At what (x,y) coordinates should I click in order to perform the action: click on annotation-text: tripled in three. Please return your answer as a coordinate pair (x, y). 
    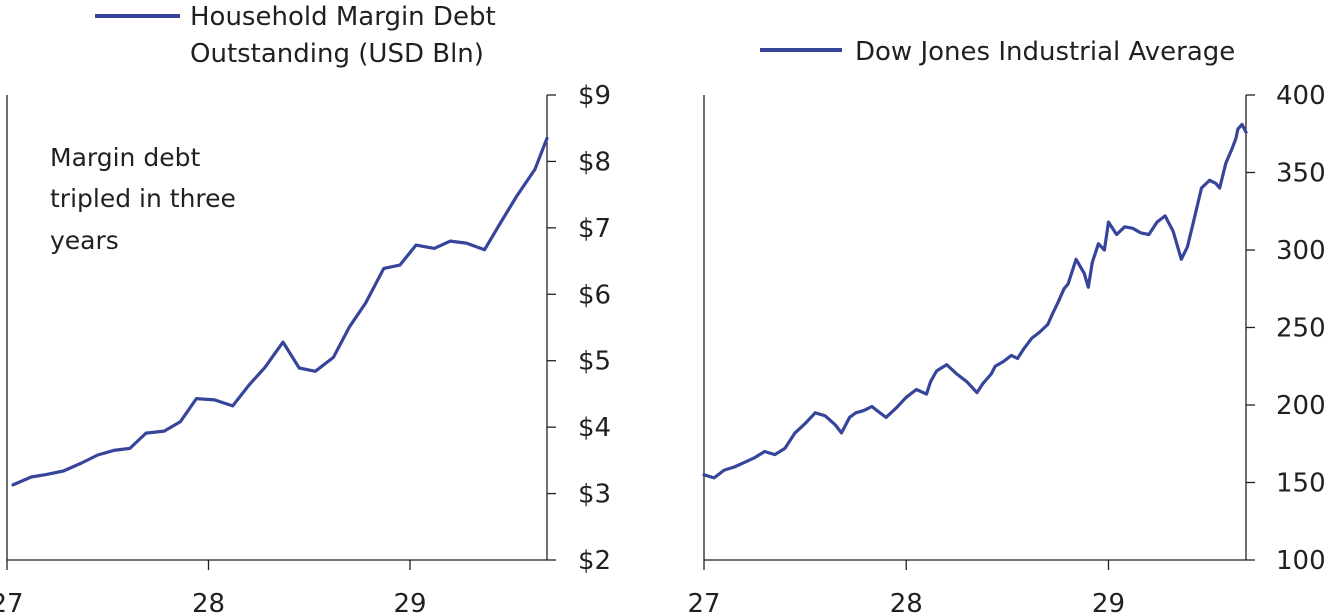
    Looking at the image, I should click on (143, 198).